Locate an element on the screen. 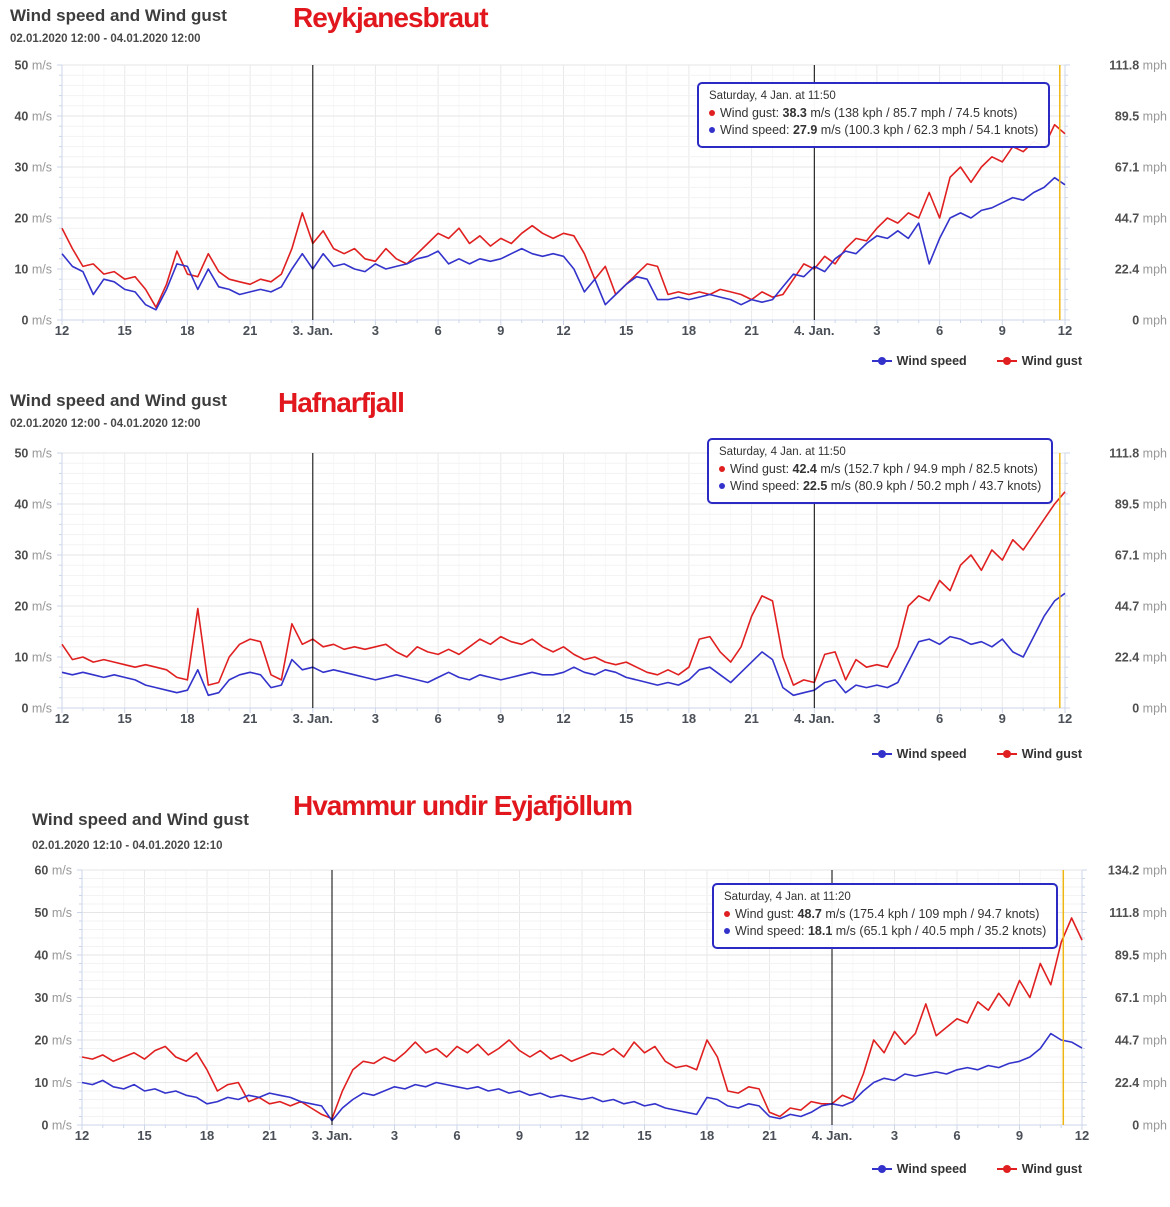 The image size is (1170, 1207). tooltip-speed-value: 18.1 is located at coordinates (820, 931).